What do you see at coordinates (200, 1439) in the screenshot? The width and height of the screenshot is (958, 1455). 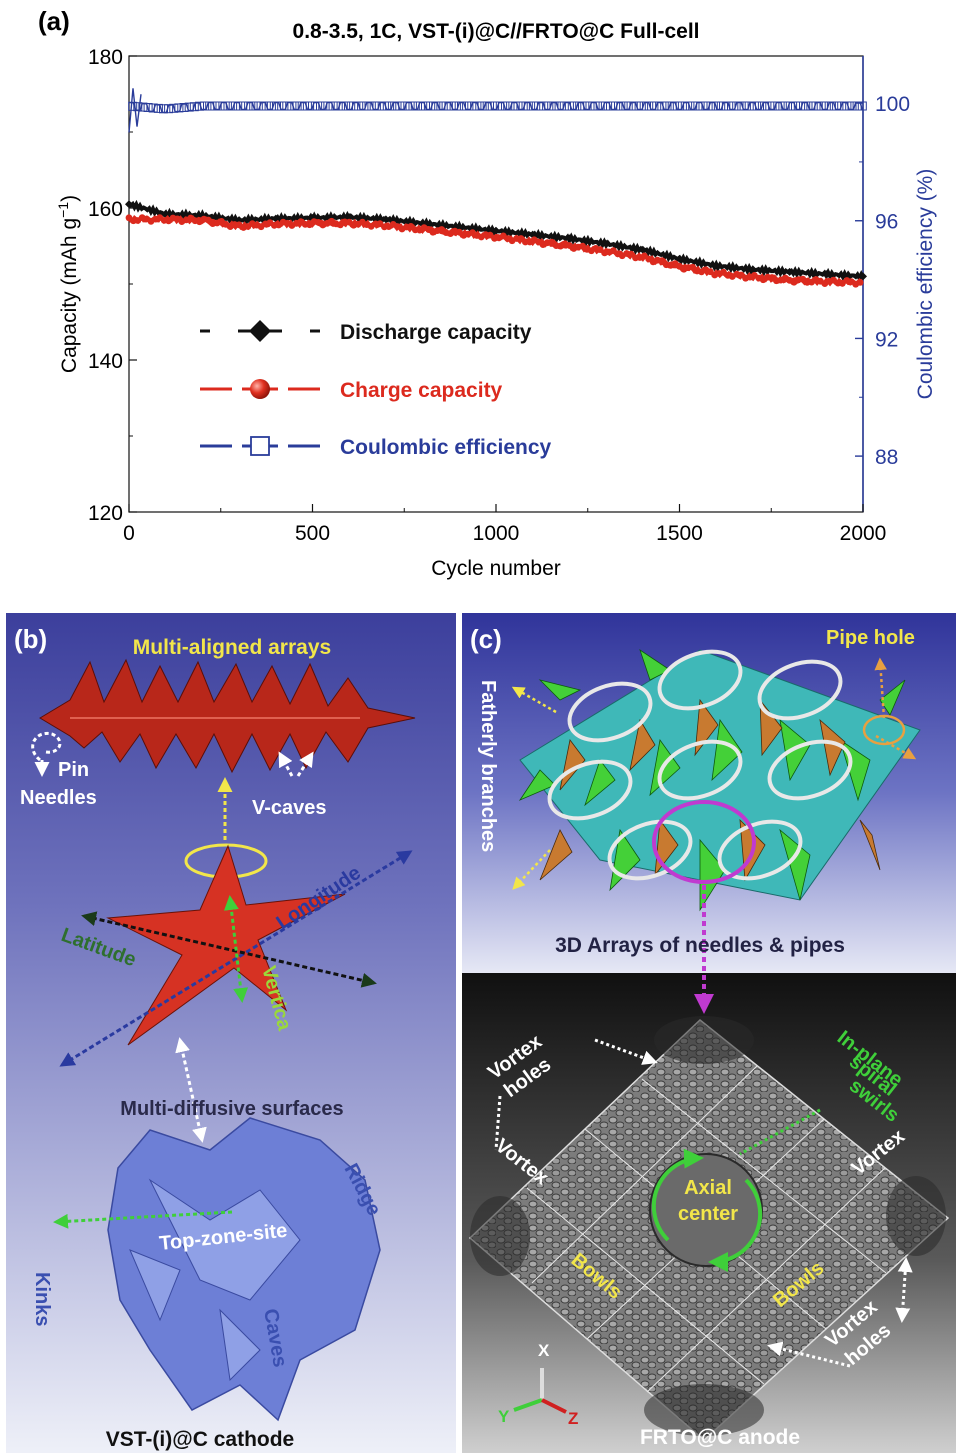 I see `cathode-caption: VST-(i)@C cathode` at bounding box center [200, 1439].